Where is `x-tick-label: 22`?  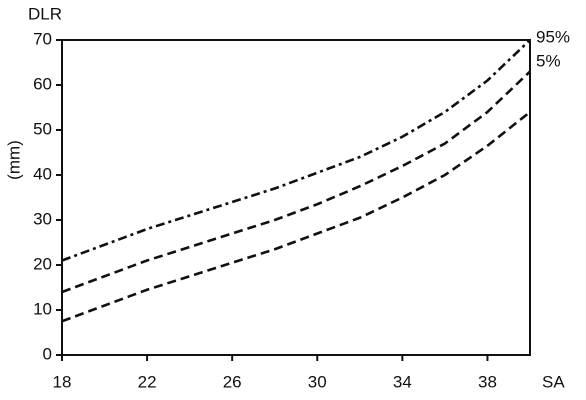
x-tick-label: 22 is located at coordinates (147, 381).